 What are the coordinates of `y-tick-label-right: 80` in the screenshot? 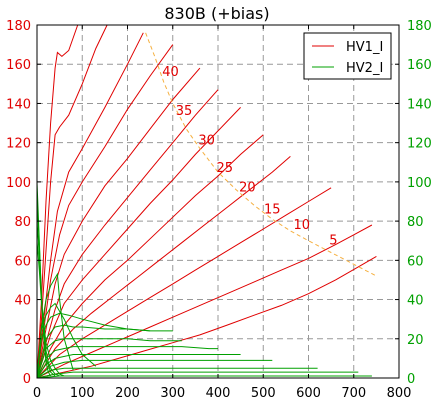 It's located at (415, 222).